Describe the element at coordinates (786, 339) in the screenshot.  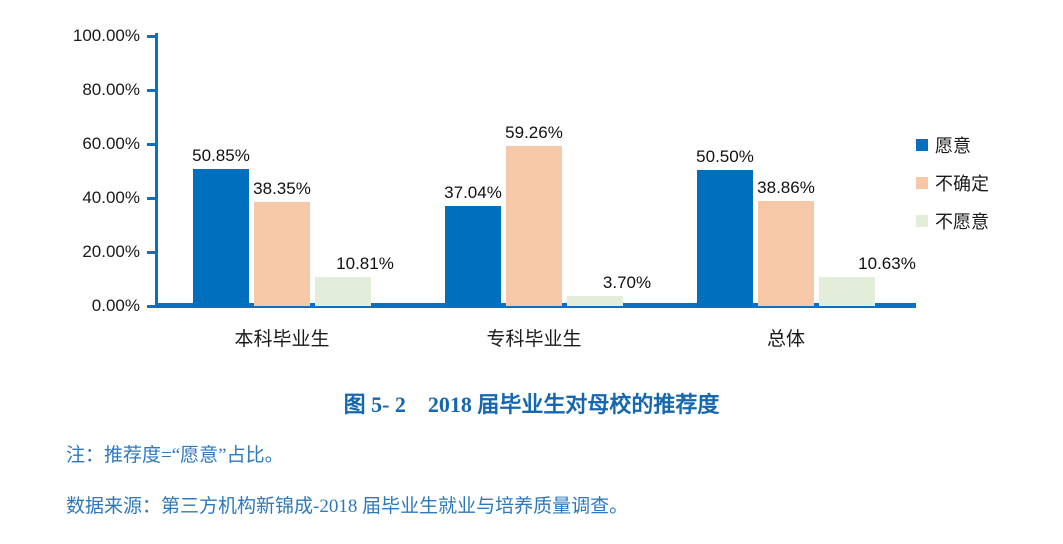
I see `category-label: 总体` at that location.